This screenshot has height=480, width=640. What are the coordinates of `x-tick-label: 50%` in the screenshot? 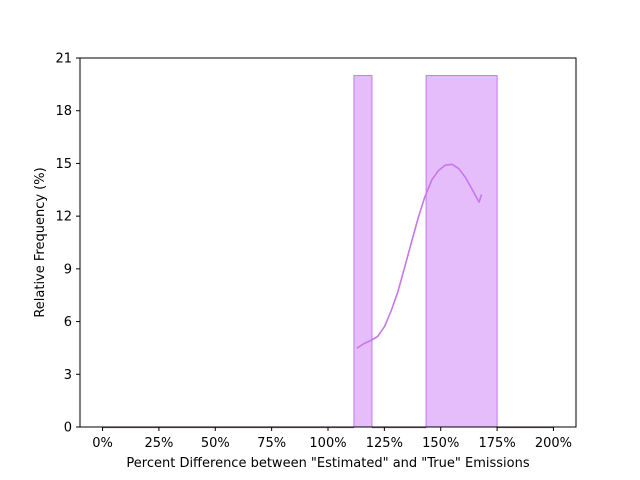 It's located at (215, 443).